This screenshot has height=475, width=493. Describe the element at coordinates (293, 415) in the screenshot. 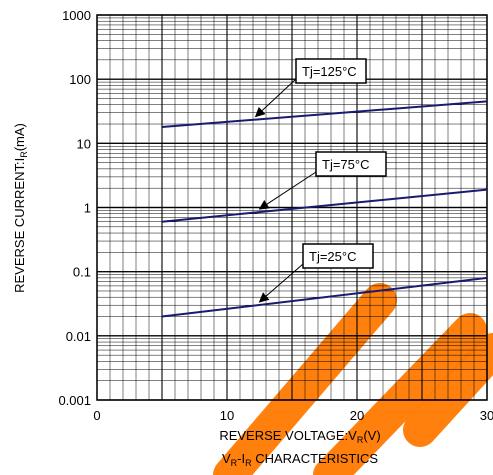

I see `x-tick-labels: 0 10 20 30` at that location.